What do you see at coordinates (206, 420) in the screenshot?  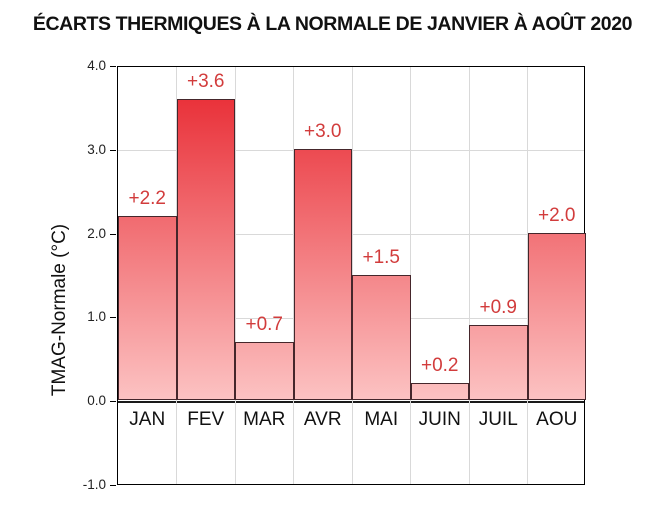 I see `x-tick-fev: FEV` at bounding box center [206, 420].